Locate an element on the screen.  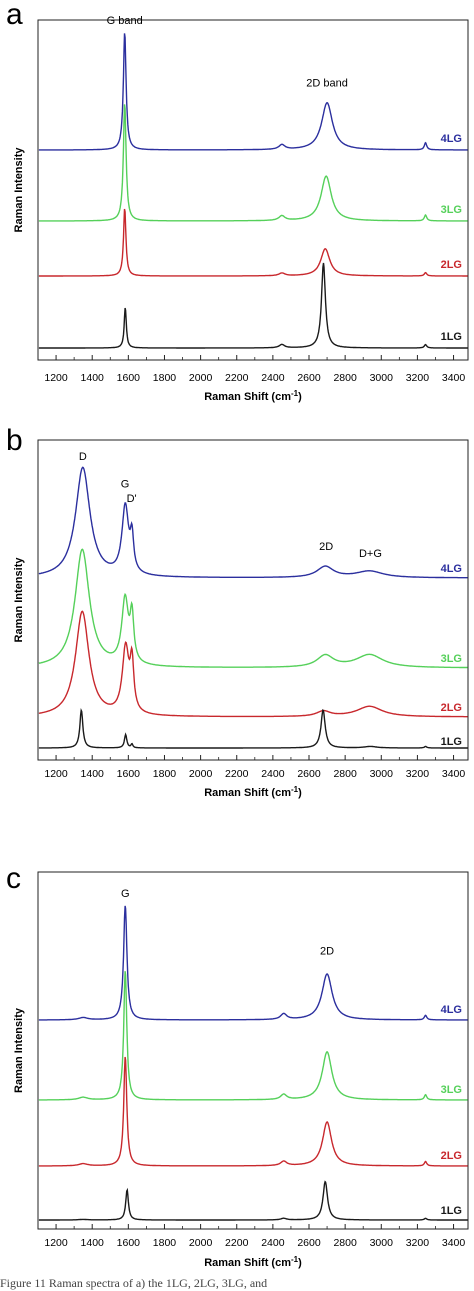
peak-annotation: D+G is located at coordinates (370, 554).